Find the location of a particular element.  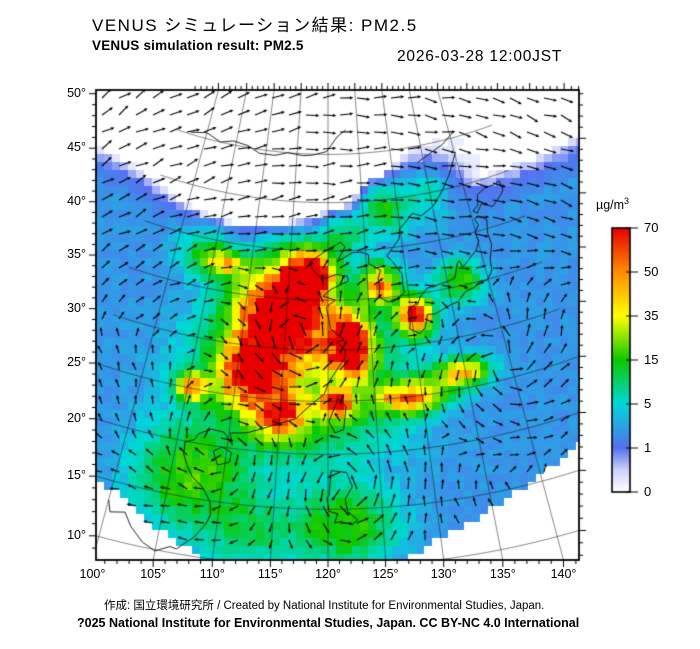

lat-tick-label: 35° is located at coordinates (76, 254).